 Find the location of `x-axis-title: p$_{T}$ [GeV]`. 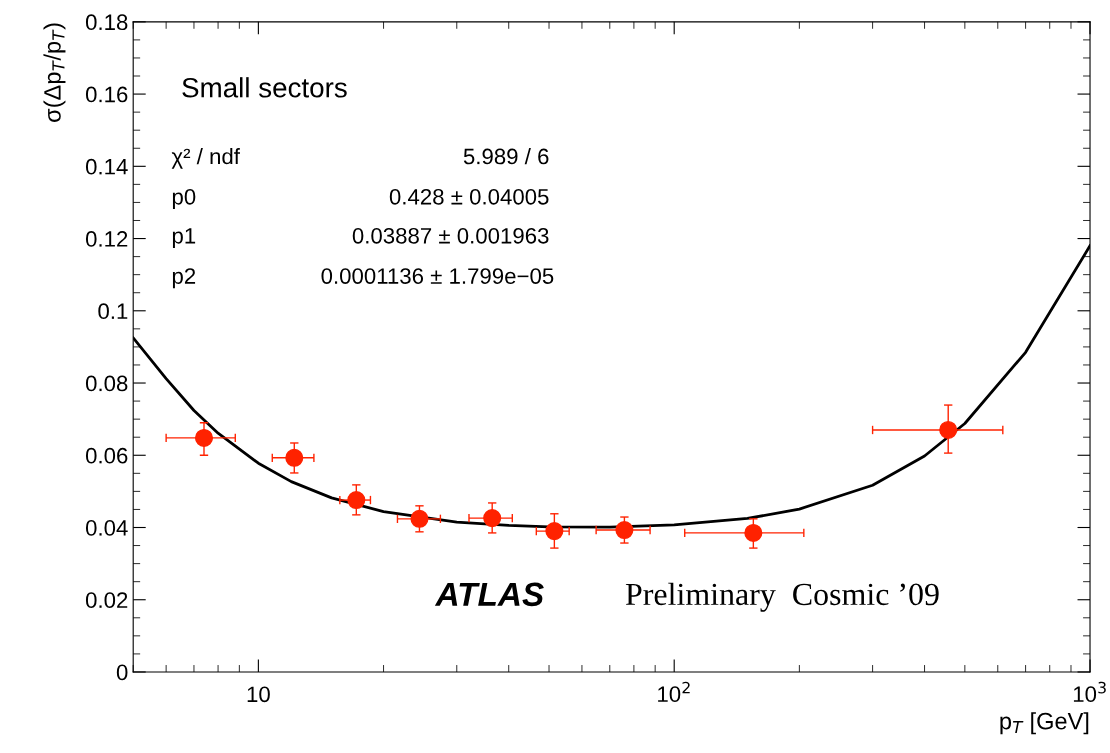

x-axis-title: p$_{T}$ [GeV] is located at coordinates (1044, 723).